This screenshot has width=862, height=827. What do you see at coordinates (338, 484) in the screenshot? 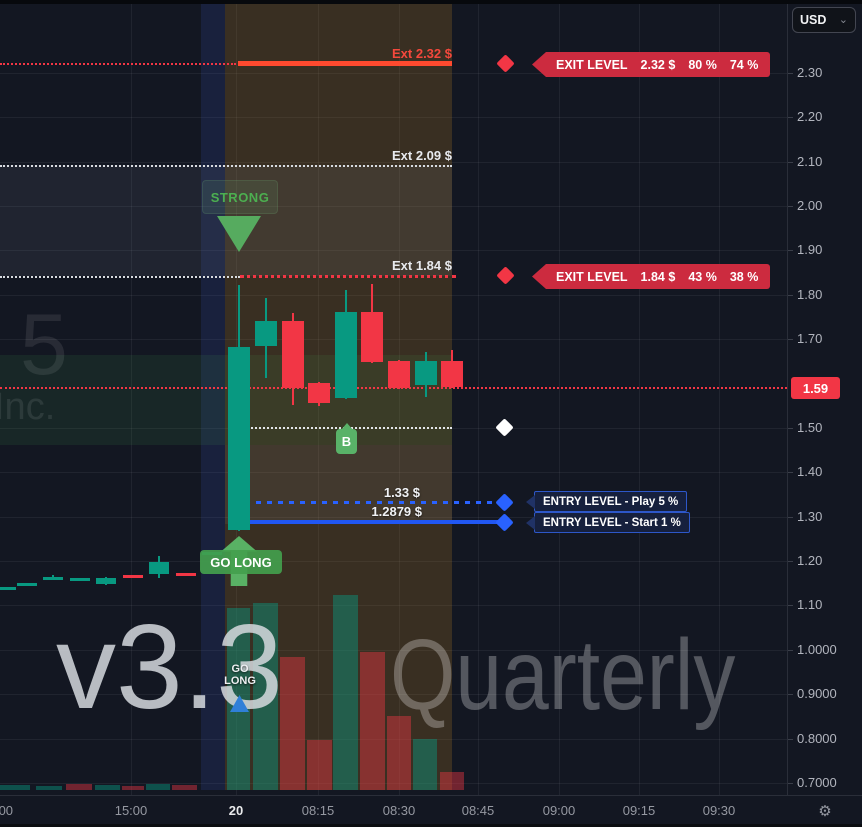
I see `entry-zone` at bounding box center [338, 484].